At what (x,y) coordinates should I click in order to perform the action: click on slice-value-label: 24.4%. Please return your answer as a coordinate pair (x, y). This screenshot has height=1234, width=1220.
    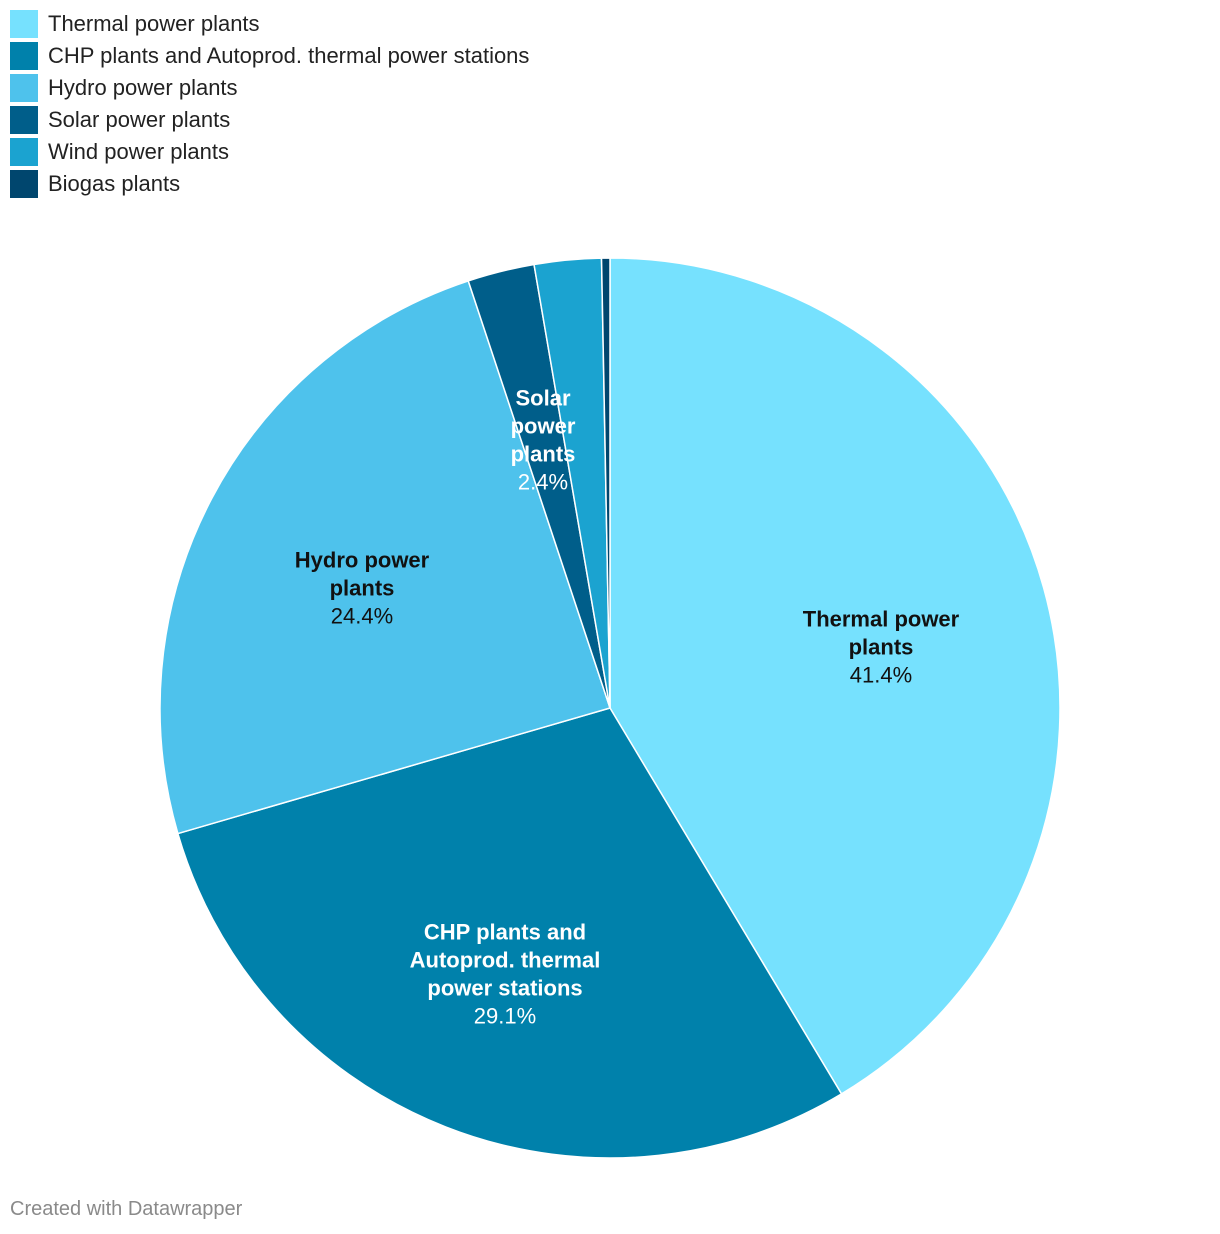
    Looking at the image, I should click on (362, 616).